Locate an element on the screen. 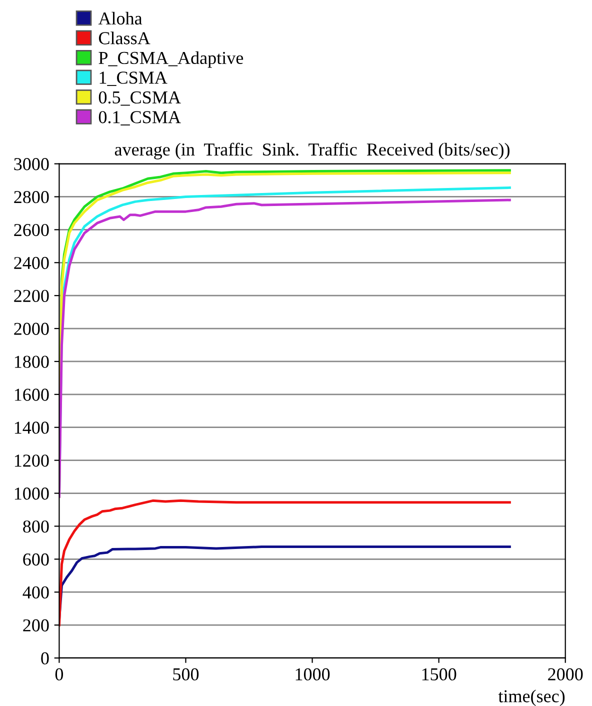  y-tick-label: 800 is located at coordinates (36, 526).